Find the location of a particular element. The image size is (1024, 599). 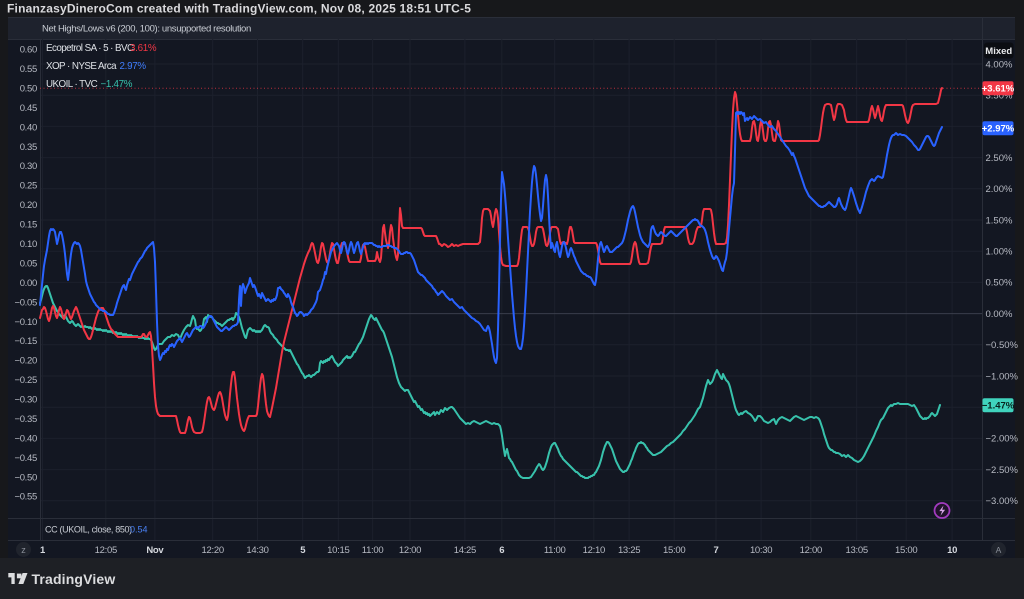

svg-text: 1 is located at coordinates (43, 550).